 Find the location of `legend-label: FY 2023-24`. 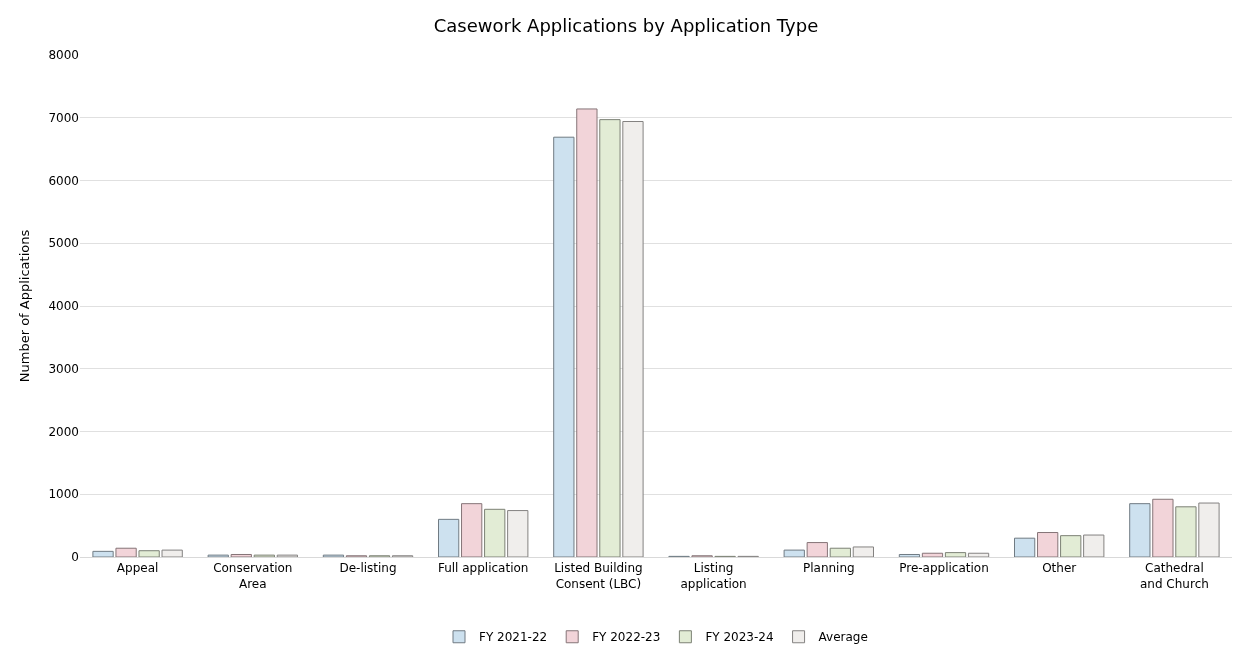

legend-label: FY 2023-24 is located at coordinates (739, 637).